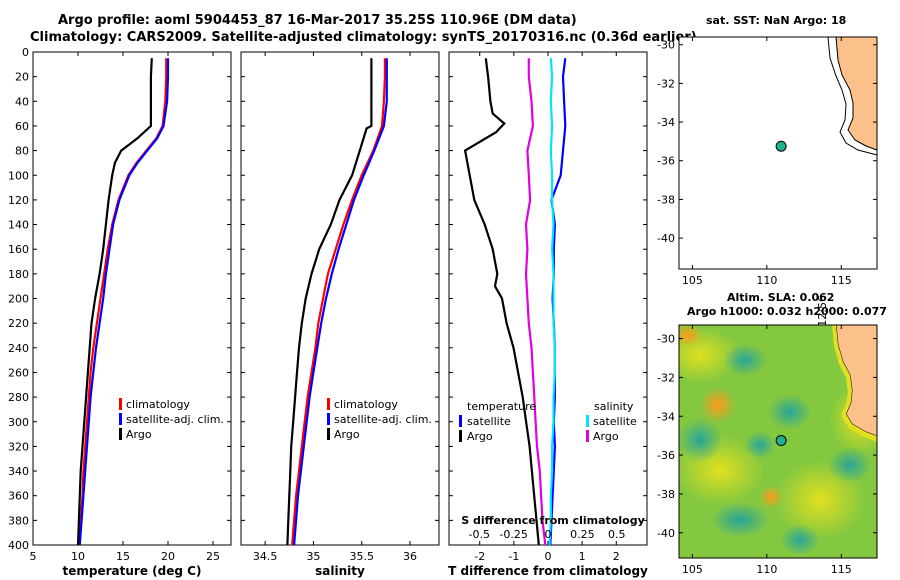 The width and height of the screenshot is (900, 580). Describe the element at coordinates (501, 302) in the screenshot. I see `series-line-t-argo` at that location.